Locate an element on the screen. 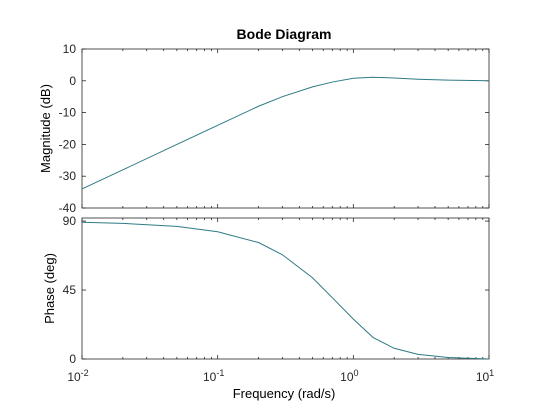  magnitude-ytick-label: -20 is located at coordinates (68, 144).